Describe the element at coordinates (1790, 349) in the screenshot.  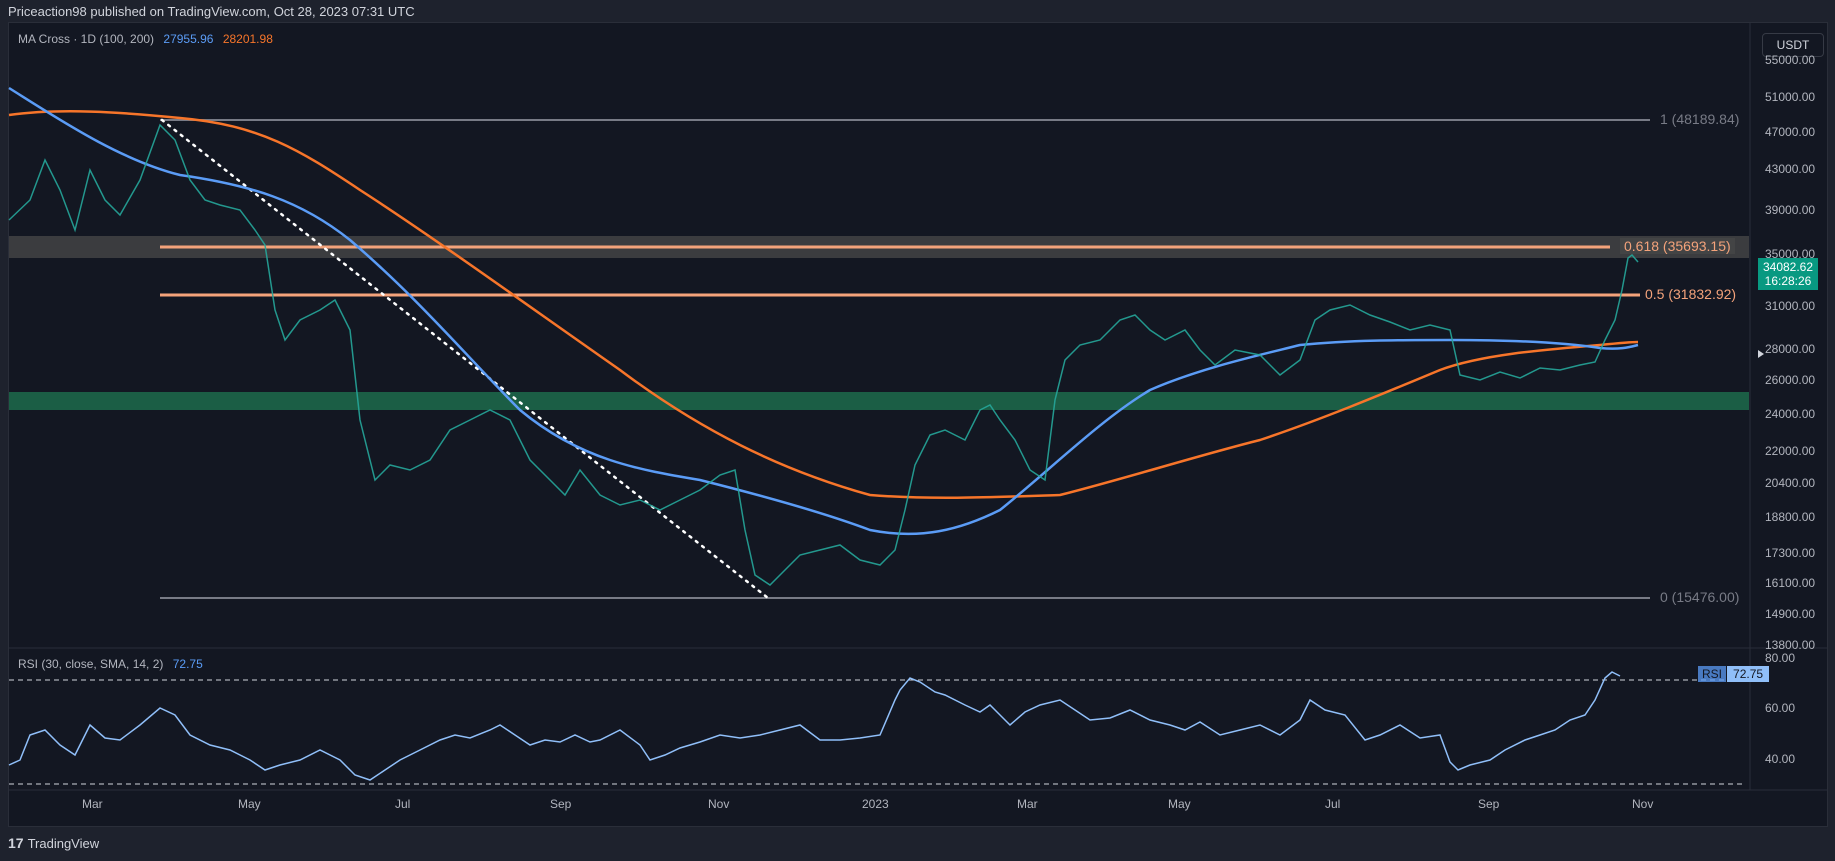
I see `y-tick: 28000.00` at that location.